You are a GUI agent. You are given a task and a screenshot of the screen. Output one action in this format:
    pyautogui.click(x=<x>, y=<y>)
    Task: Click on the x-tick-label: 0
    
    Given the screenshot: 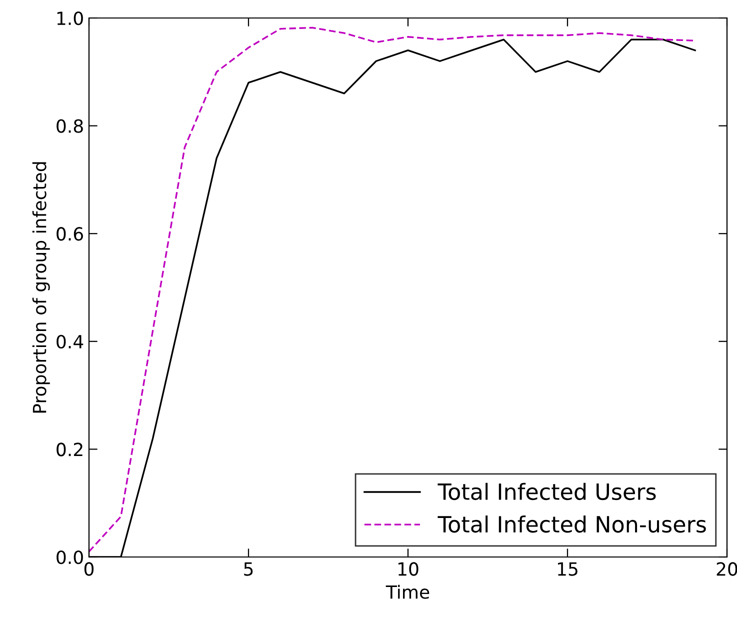 What is the action you would take?
    pyautogui.click(x=89, y=569)
    